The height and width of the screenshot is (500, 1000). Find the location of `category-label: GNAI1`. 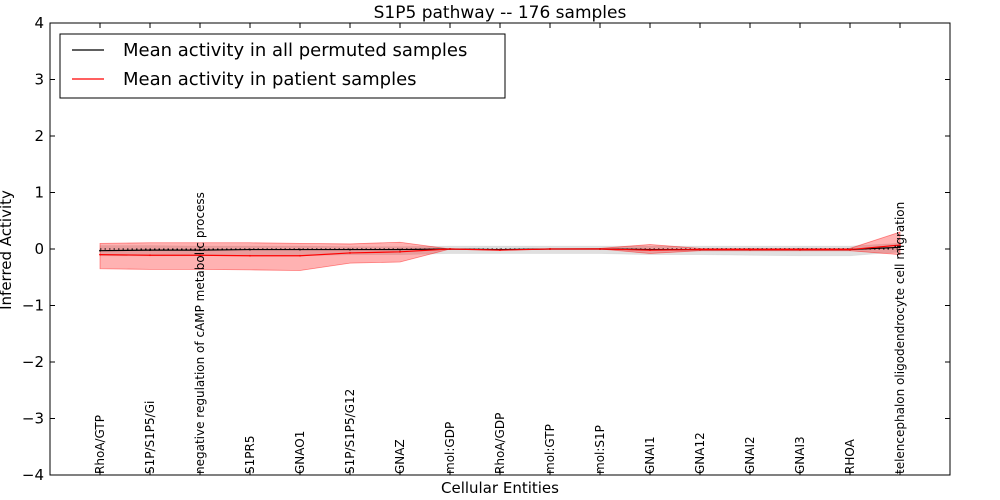

category-label: GNAI1 is located at coordinates (650, 455).